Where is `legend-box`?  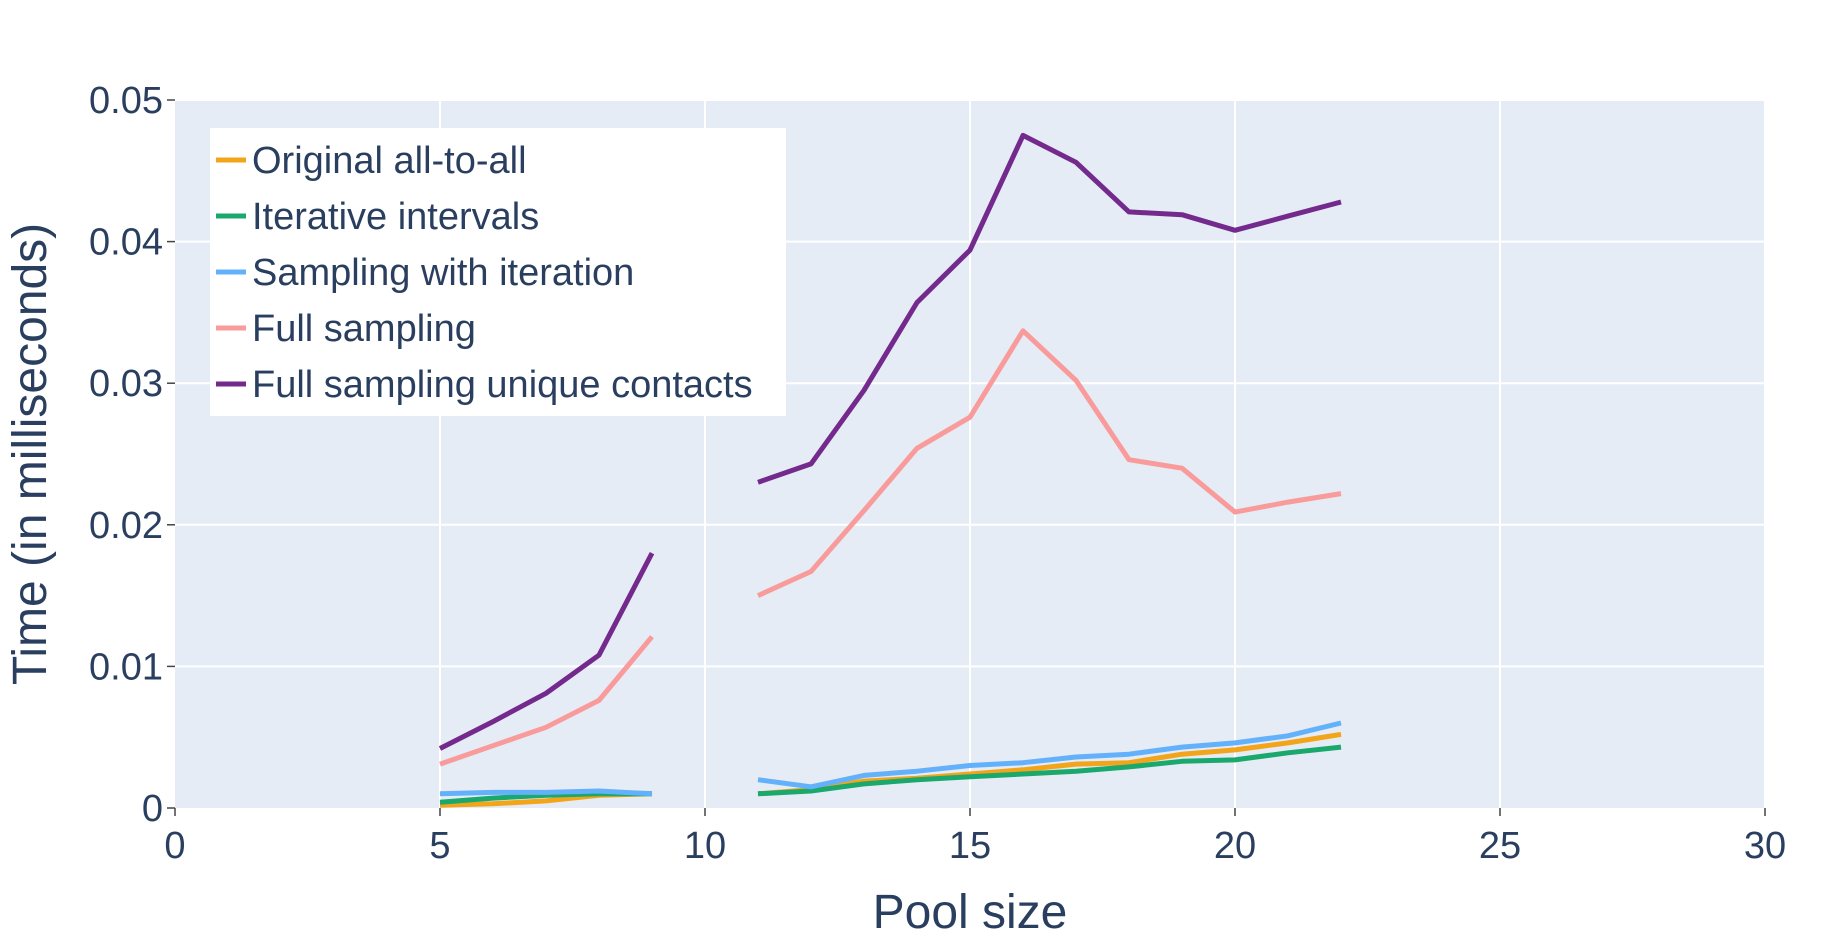 legend-box is located at coordinates (498, 272).